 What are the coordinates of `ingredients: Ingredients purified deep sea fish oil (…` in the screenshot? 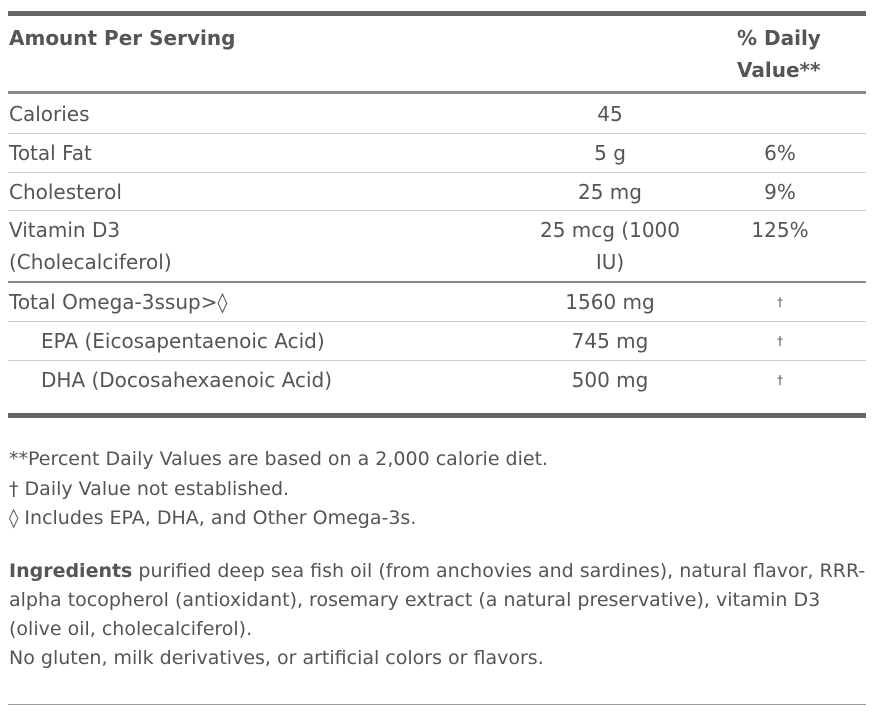 It's located at (438, 600).